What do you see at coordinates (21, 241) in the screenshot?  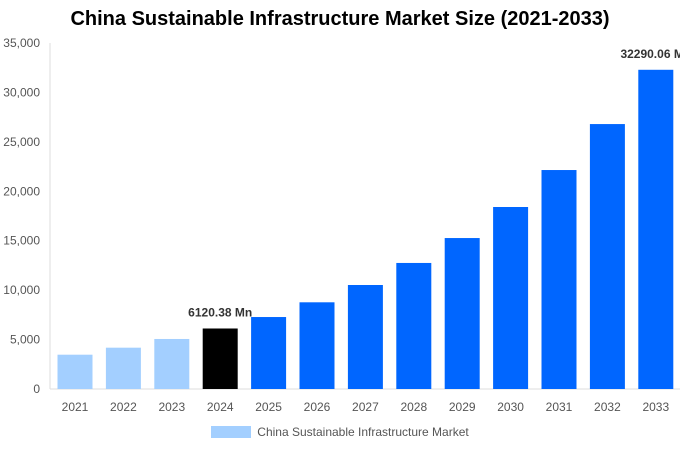 I see `y-tick-label: 15,000` at bounding box center [21, 241].